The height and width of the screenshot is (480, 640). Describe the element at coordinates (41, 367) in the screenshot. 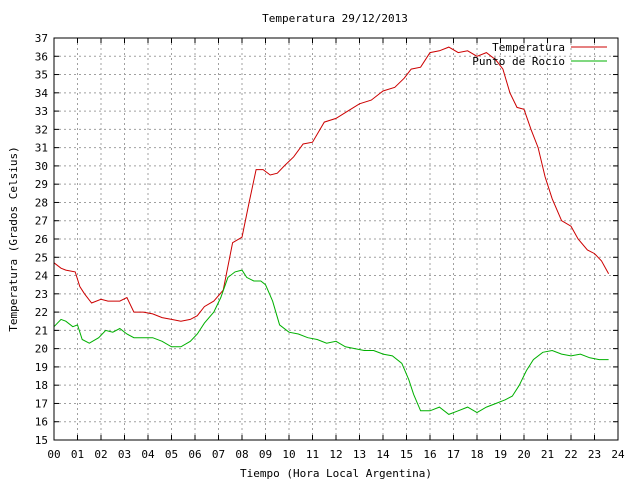

I see `y-tick-label: 19` at that location.